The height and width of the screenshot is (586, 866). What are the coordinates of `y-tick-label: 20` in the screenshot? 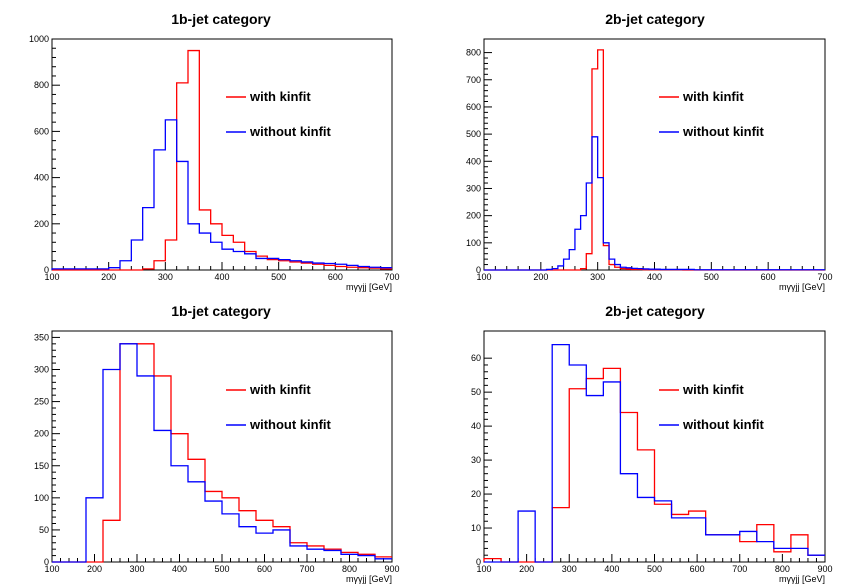 It's located at (476, 494).